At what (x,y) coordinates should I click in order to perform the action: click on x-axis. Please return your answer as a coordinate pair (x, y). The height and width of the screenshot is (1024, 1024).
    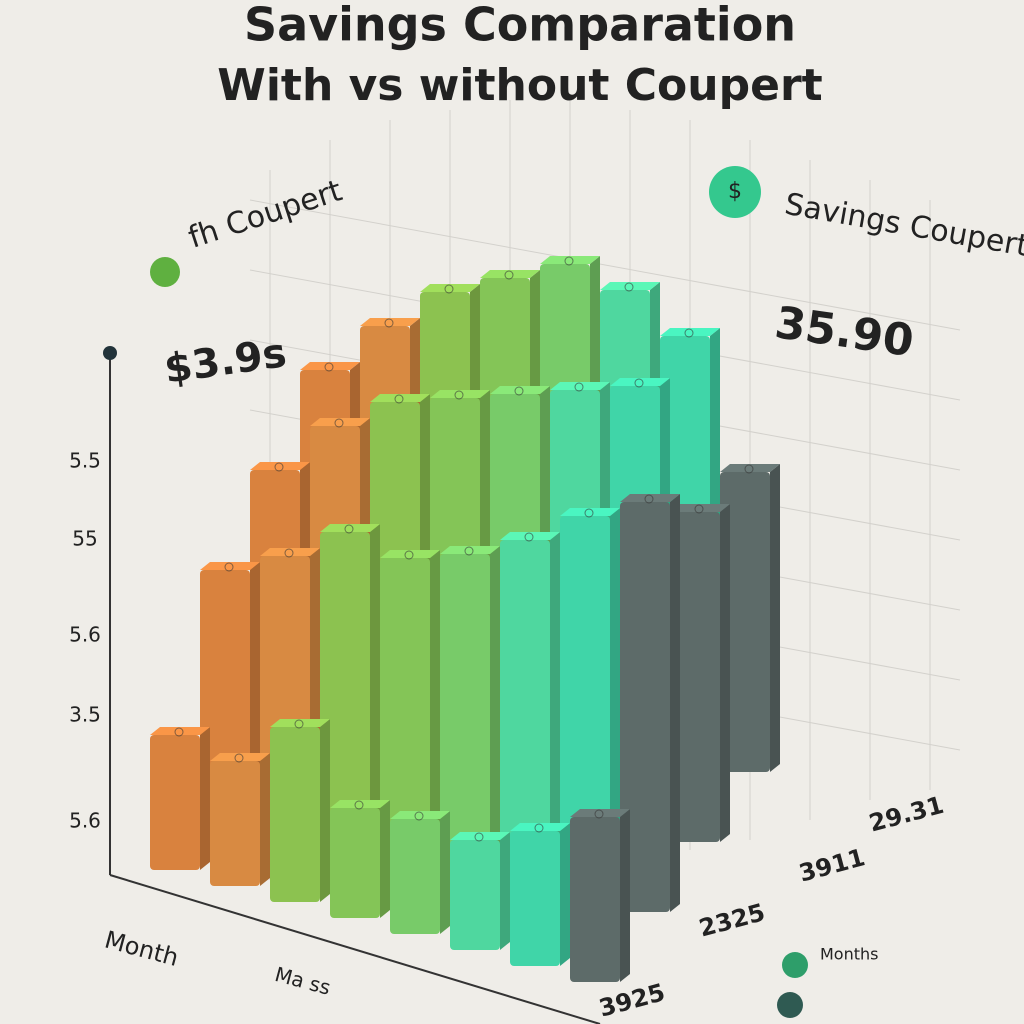
    Looking at the image, I should click on (355, 949).